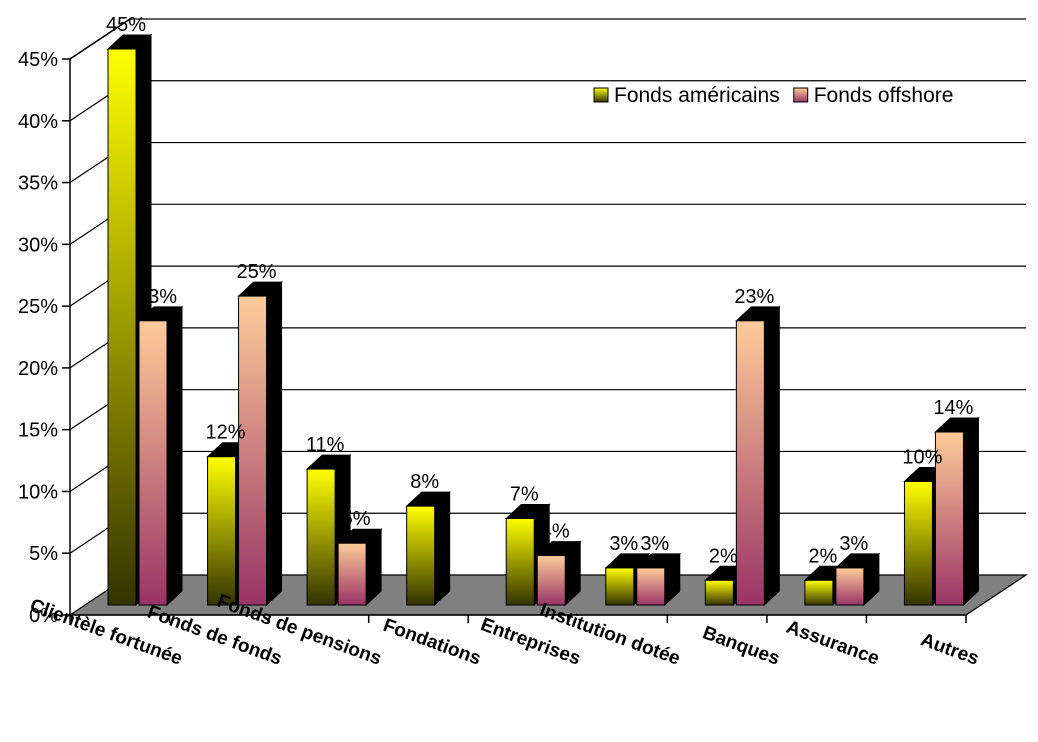 The width and height of the screenshot is (1038, 742). What do you see at coordinates (431, 642) in the screenshot?
I see `x-tick-label: Fondations` at bounding box center [431, 642].